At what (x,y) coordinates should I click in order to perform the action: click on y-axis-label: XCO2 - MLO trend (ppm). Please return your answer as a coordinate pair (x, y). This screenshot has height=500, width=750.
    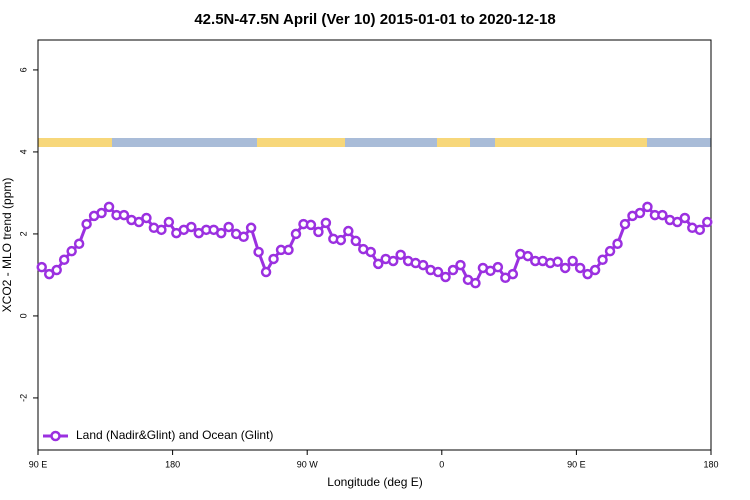
    Looking at the image, I should click on (7, 245).